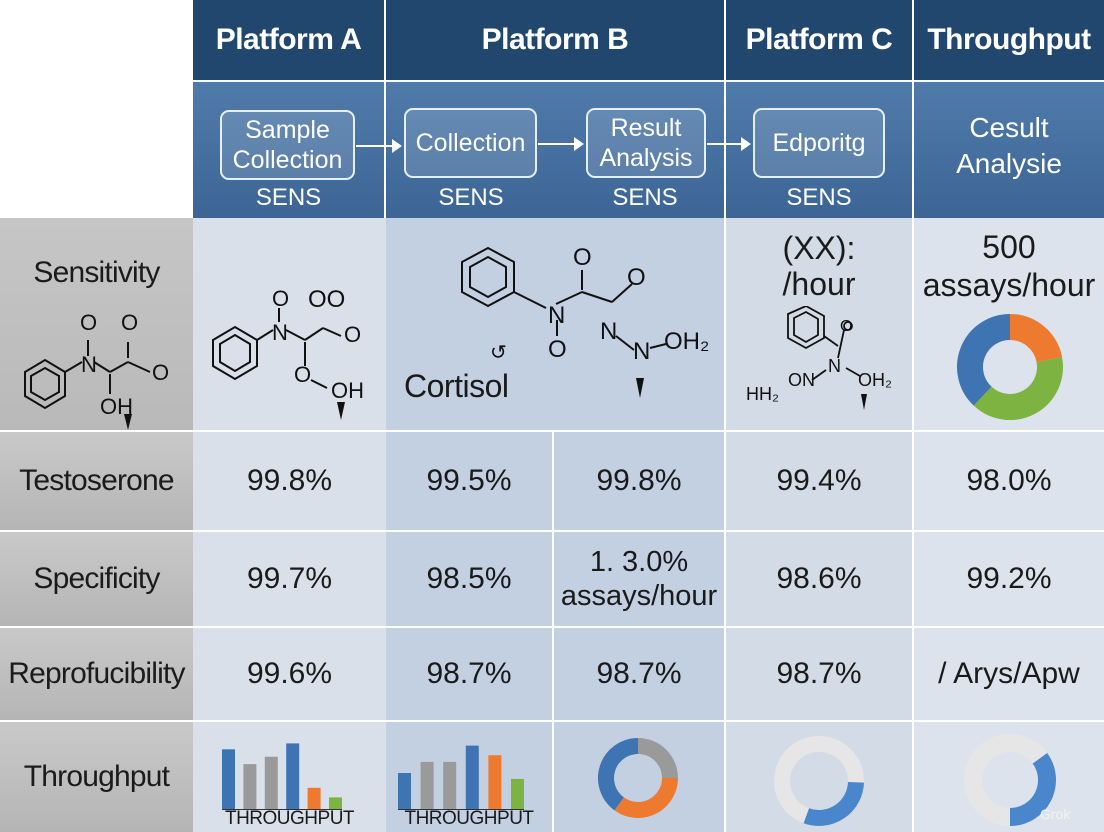 The image size is (1104, 832). What do you see at coordinates (471, 197) in the screenshot?
I see `stage-tag-2: SENS` at bounding box center [471, 197].